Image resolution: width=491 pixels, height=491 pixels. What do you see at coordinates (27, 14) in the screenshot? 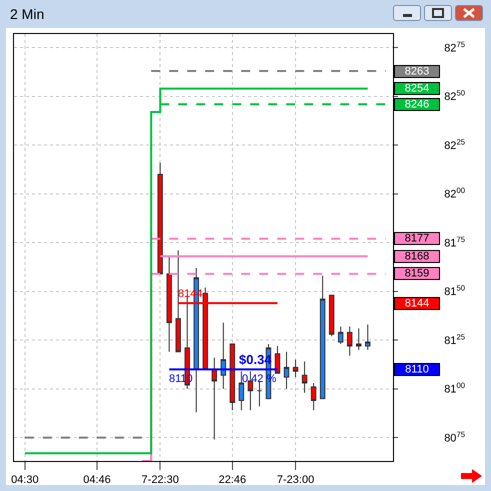
I see `chart-title: 2 Min` at bounding box center [27, 14].